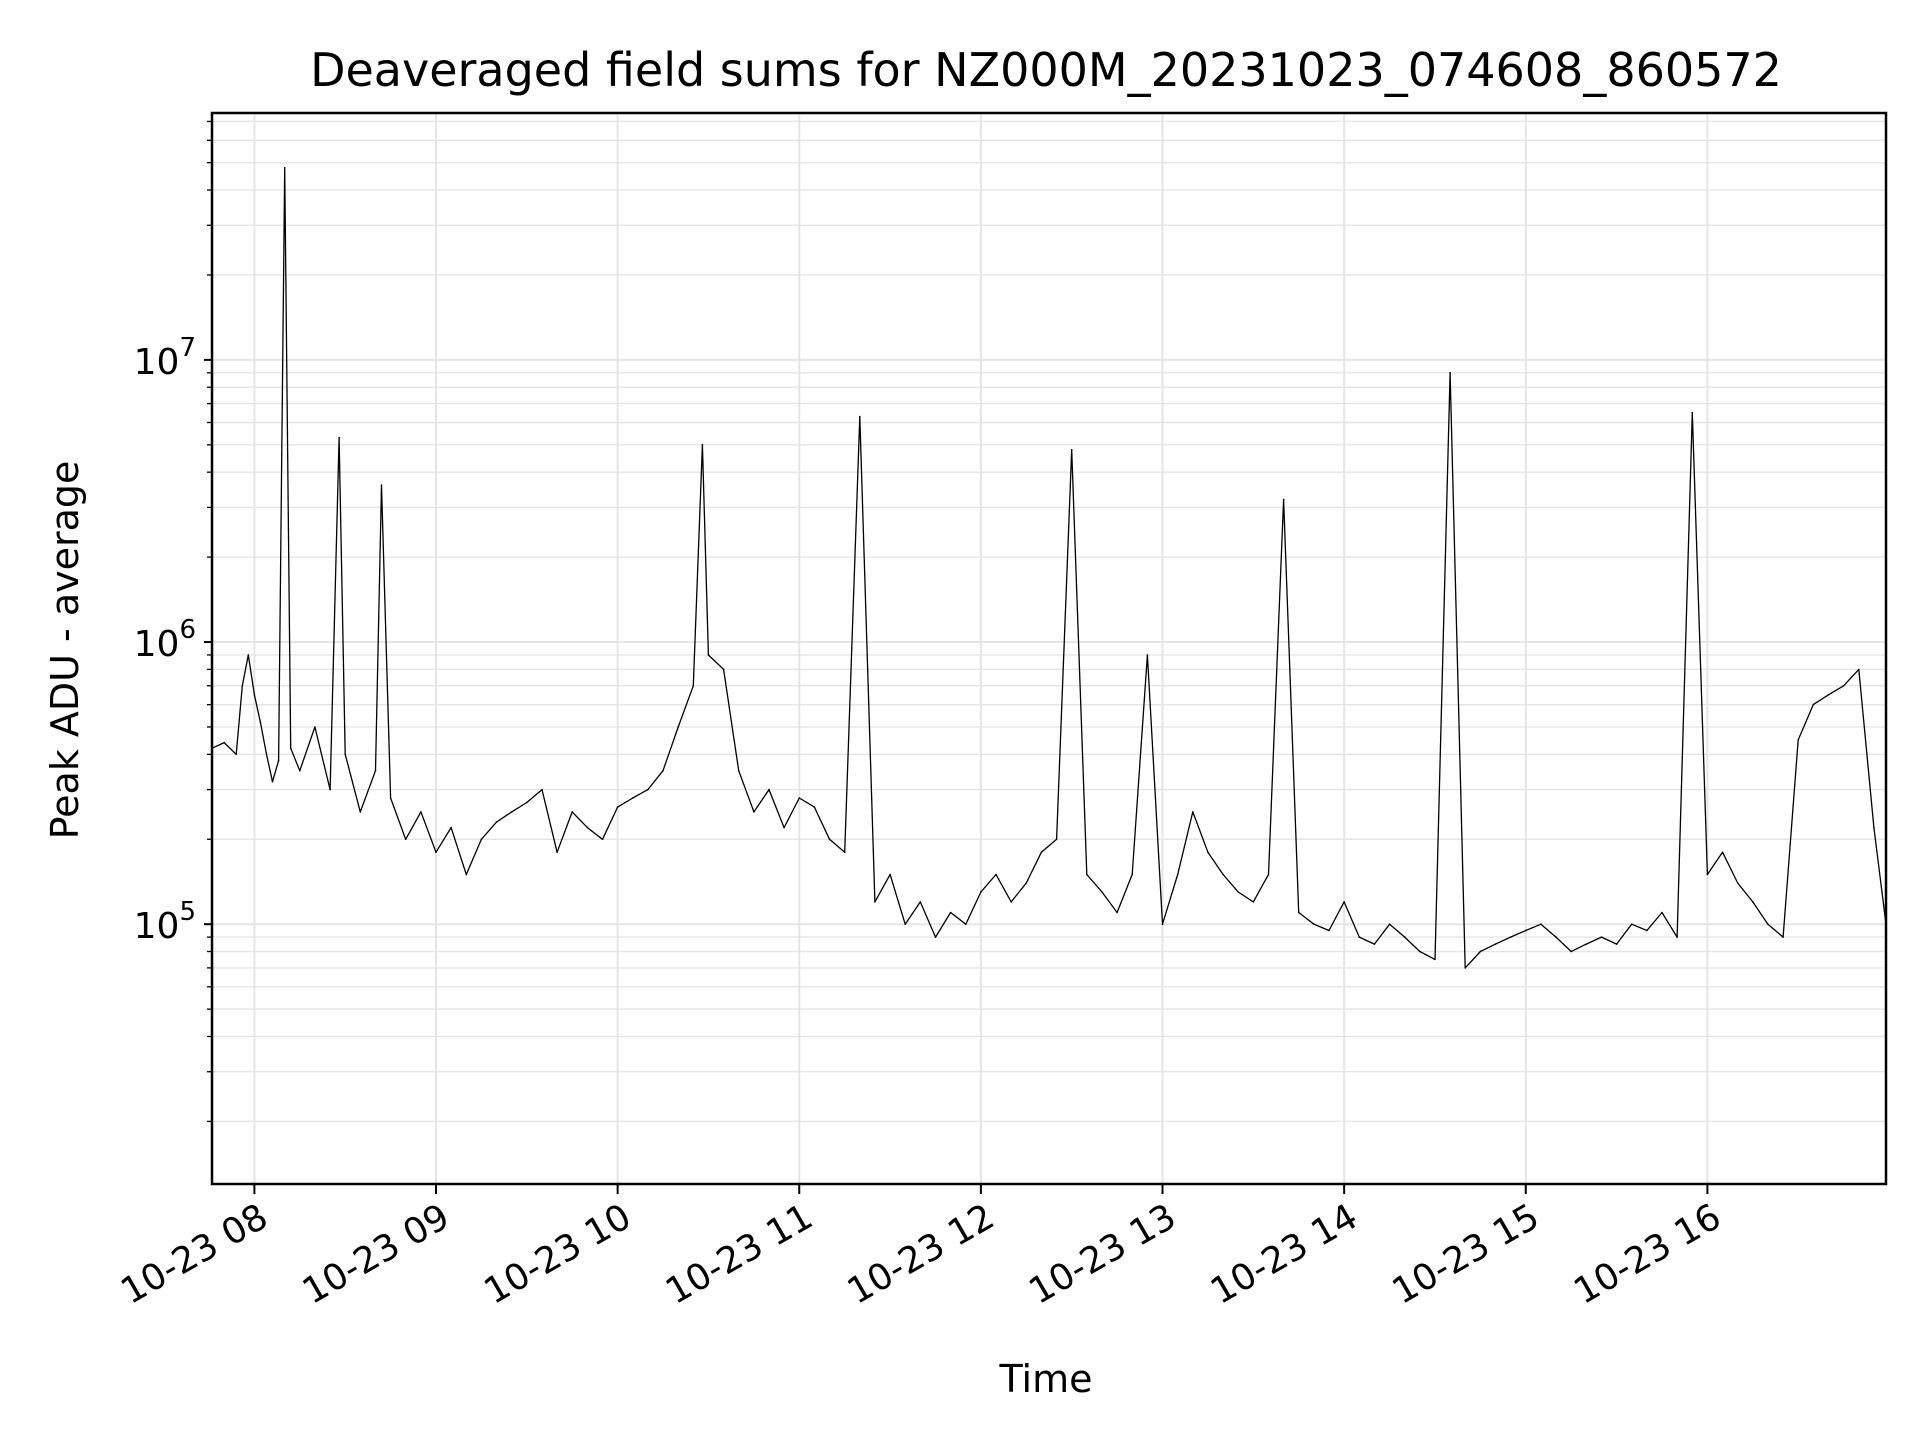 The width and height of the screenshot is (1920, 1440). What do you see at coordinates (1046, 1379) in the screenshot?
I see `x-axis-label: Time` at bounding box center [1046, 1379].